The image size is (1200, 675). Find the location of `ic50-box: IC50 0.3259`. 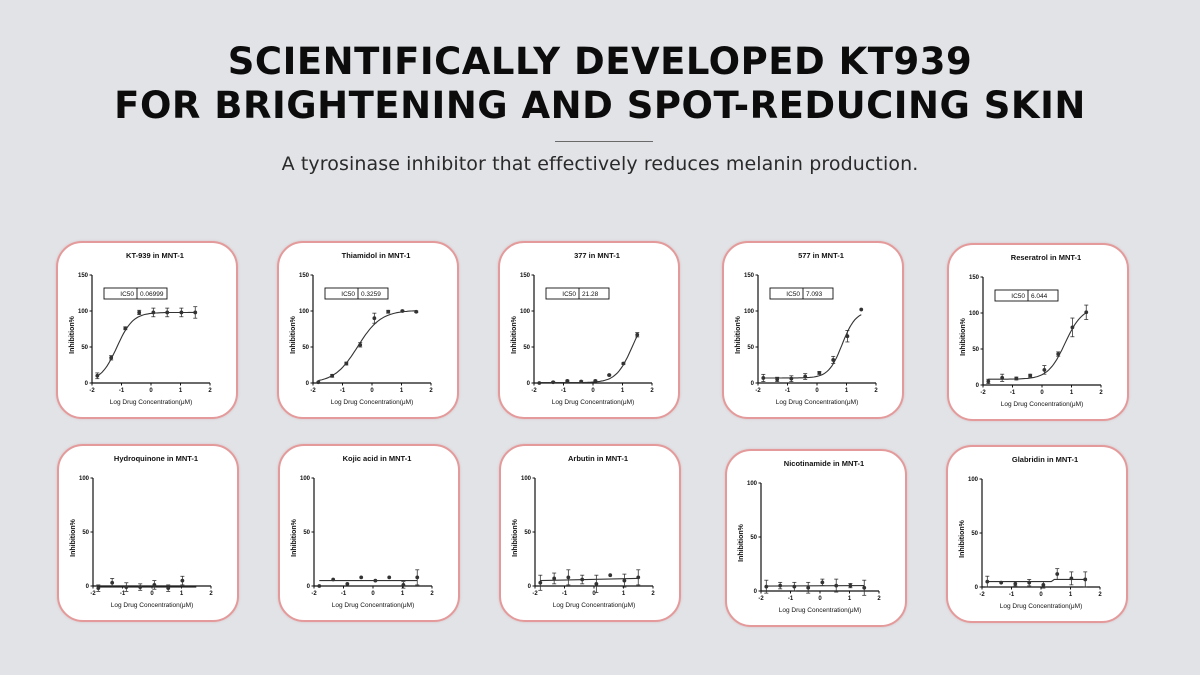

ic50-box: IC50 0.3259 is located at coordinates (356, 293).